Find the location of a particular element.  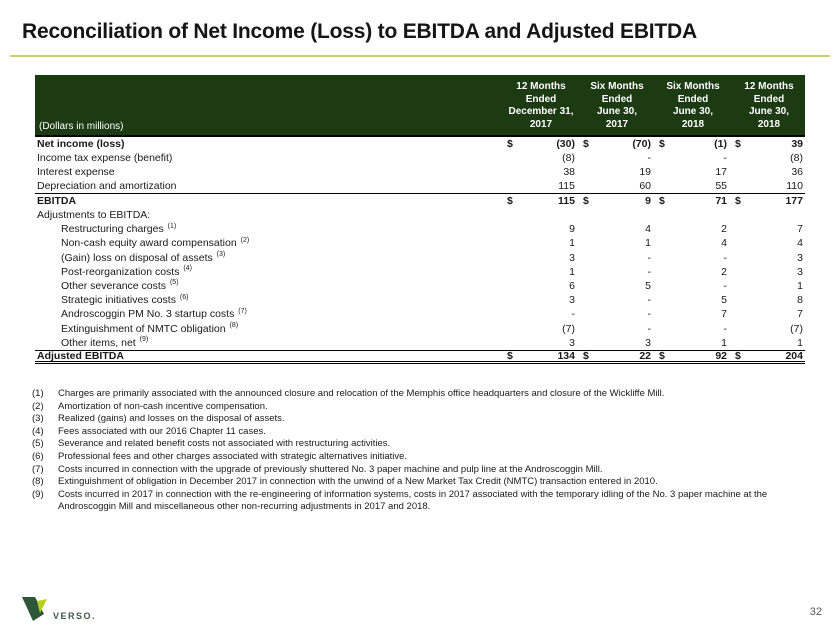

table-cell: 5 is located at coordinates (693, 300).